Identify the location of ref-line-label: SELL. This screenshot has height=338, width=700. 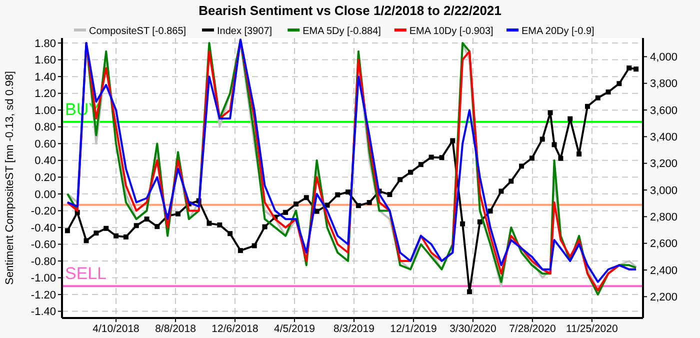
(86, 274).